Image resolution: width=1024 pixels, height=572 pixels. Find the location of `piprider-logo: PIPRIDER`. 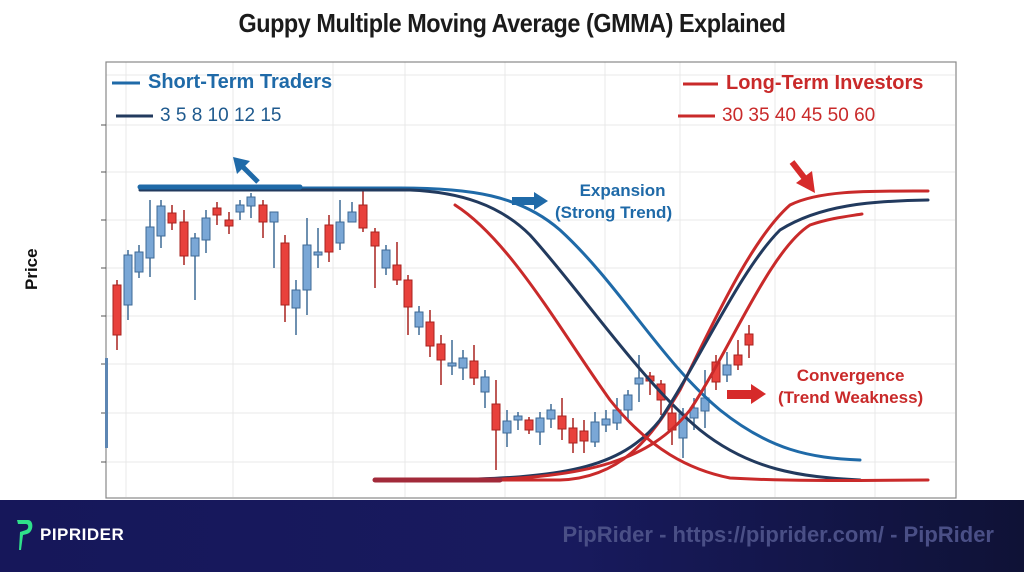

piprider-logo: PIPRIDER is located at coordinates (69, 535).